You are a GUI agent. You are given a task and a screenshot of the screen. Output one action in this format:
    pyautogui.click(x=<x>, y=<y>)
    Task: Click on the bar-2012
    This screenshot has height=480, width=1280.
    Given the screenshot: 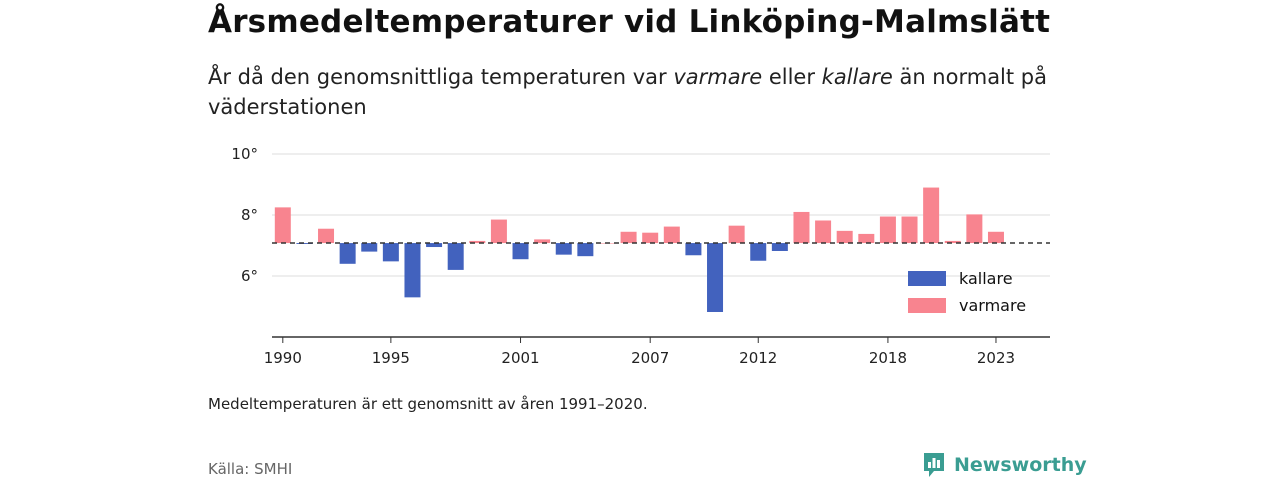 What is the action you would take?
    pyautogui.click(x=758, y=252)
    